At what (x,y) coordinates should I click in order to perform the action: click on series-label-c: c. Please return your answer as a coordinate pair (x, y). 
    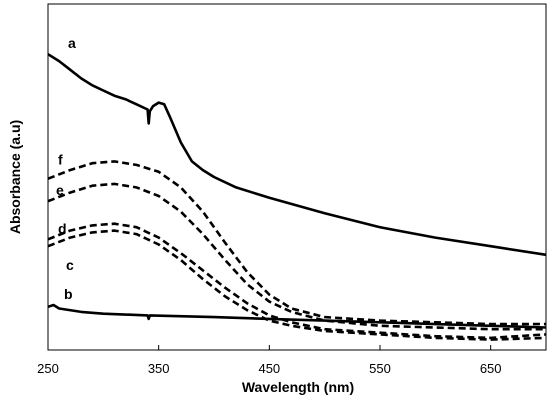
    Looking at the image, I should click on (70, 265).